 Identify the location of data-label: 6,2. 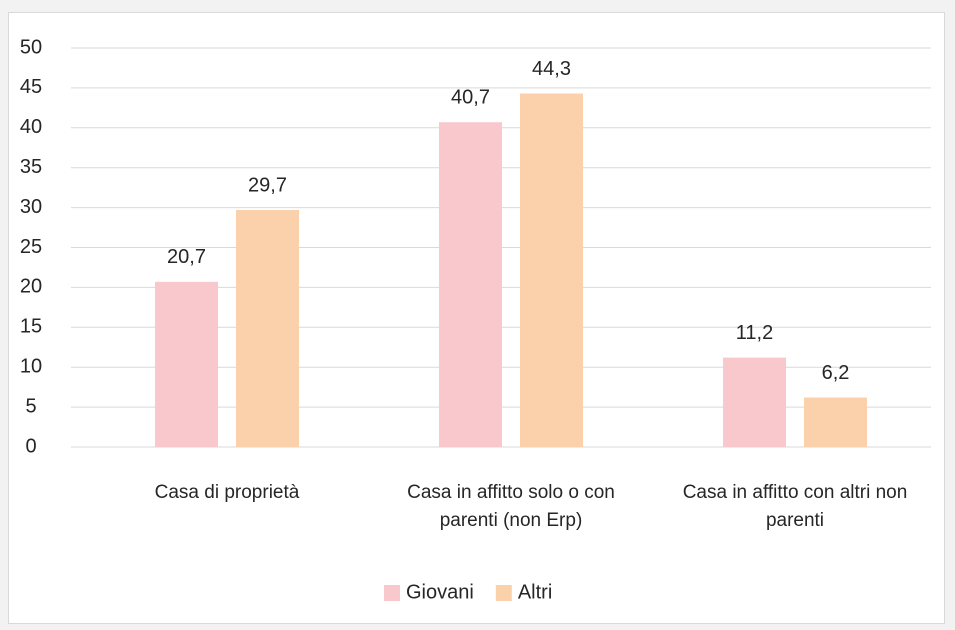
(836, 373).